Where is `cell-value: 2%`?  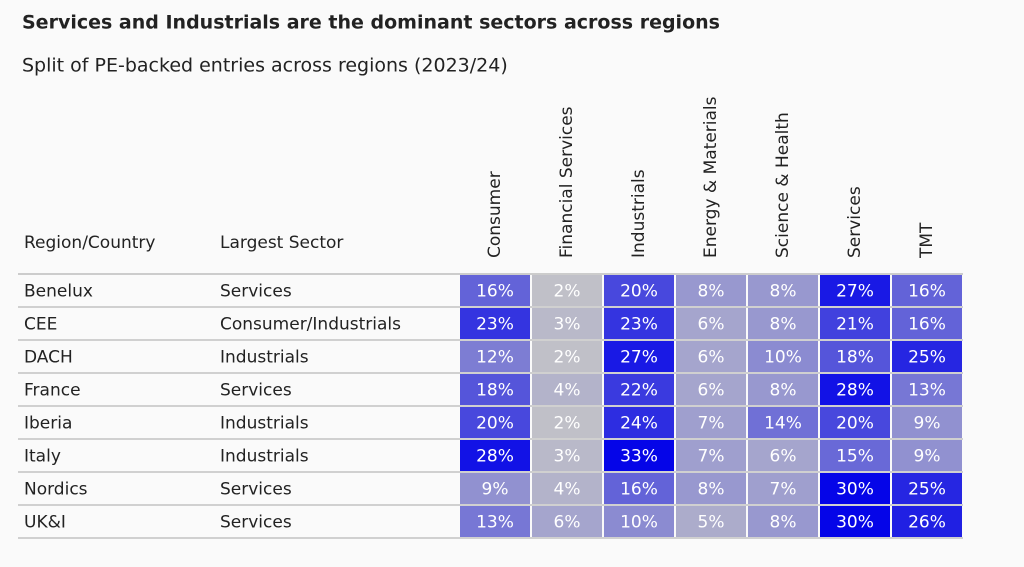
cell-value: 2% is located at coordinates (567, 358).